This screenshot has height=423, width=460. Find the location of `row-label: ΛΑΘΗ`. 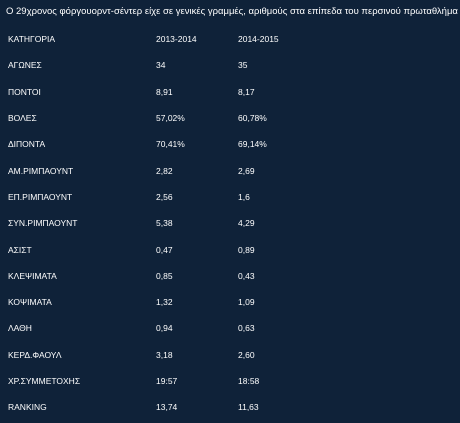

row-label: ΛΑΘΗ is located at coordinates (20, 328).